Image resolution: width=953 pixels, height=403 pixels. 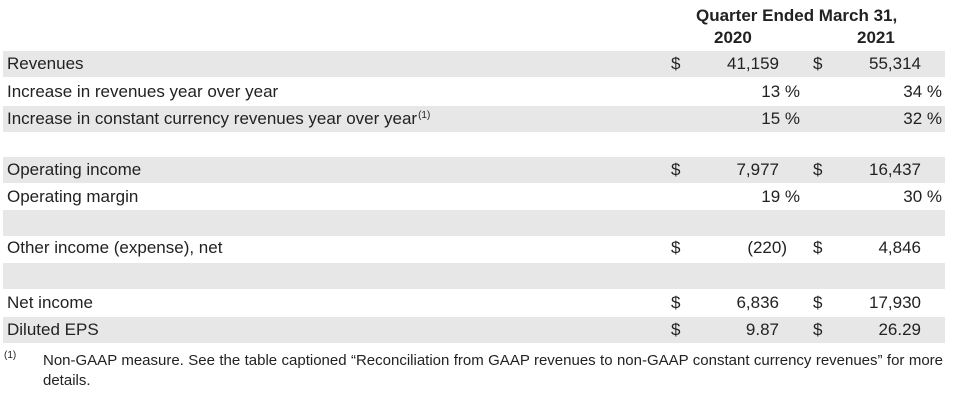 What do you see at coordinates (474, 197) in the screenshot?
I see `table-row-operating-margin: Operating margin 19 % 30 %` at bounding box center [474, 197].